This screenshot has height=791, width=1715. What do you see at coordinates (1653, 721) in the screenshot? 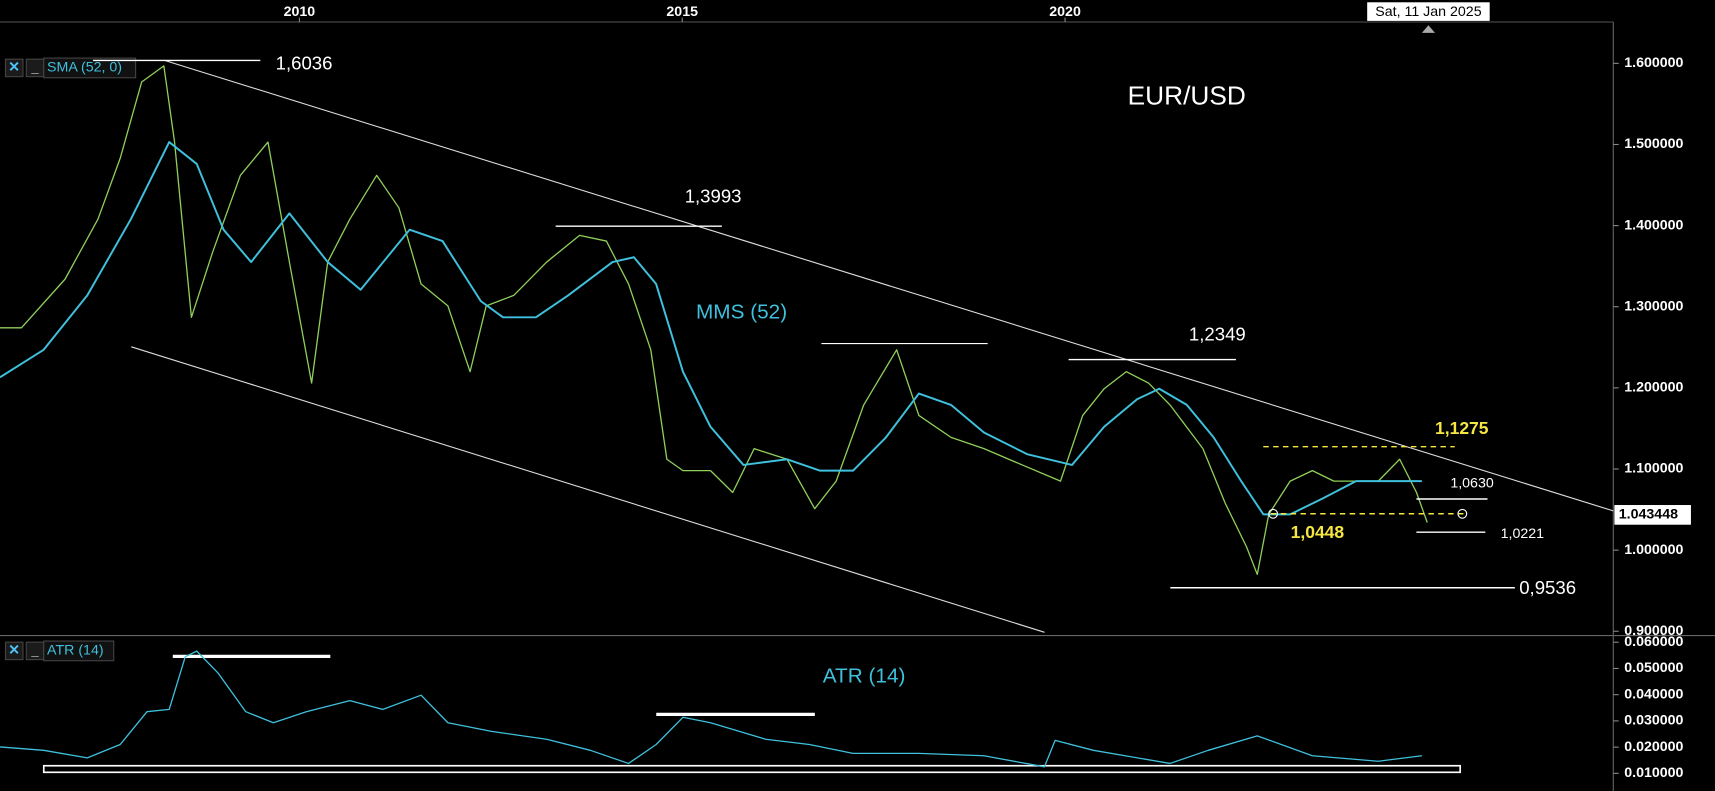
I see `y-tick-label: 0.030000` at bounding box center [1653, 721].